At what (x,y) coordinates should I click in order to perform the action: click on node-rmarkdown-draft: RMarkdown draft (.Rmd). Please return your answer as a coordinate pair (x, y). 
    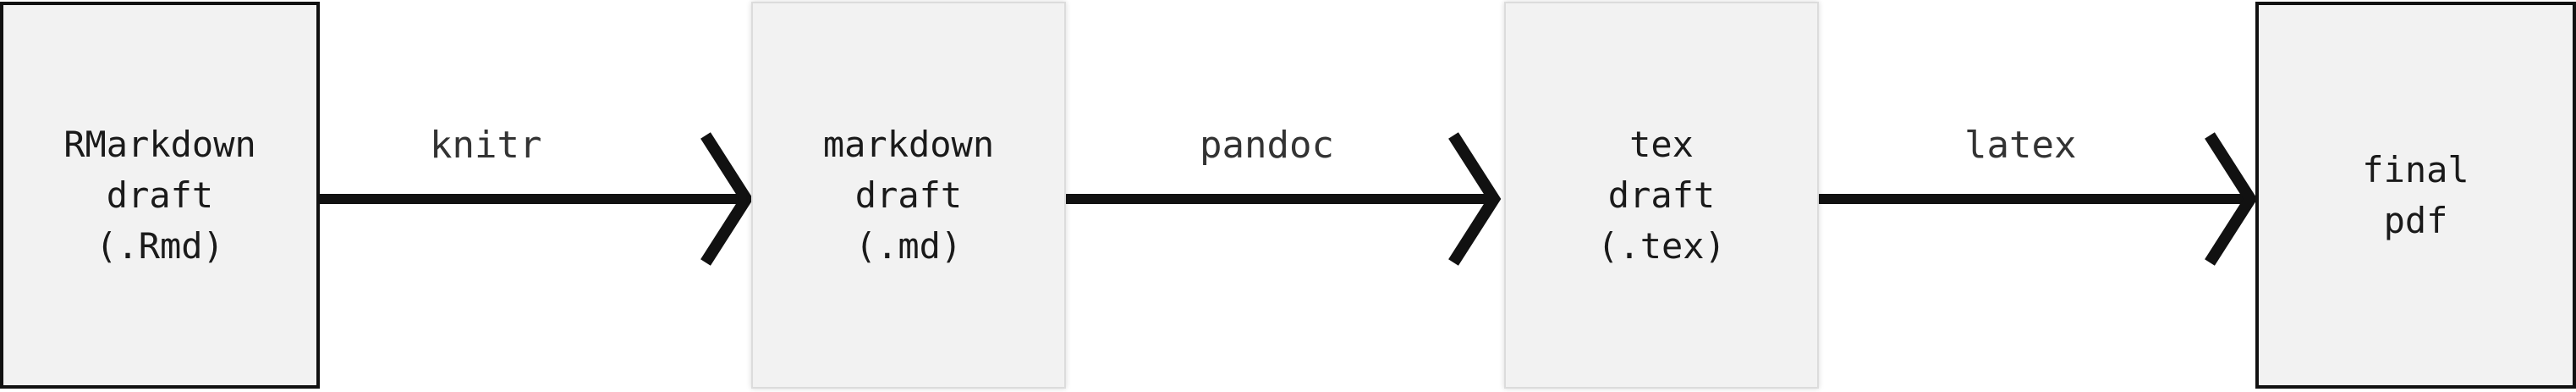
    Looking at the image, I should click on (160, 195).